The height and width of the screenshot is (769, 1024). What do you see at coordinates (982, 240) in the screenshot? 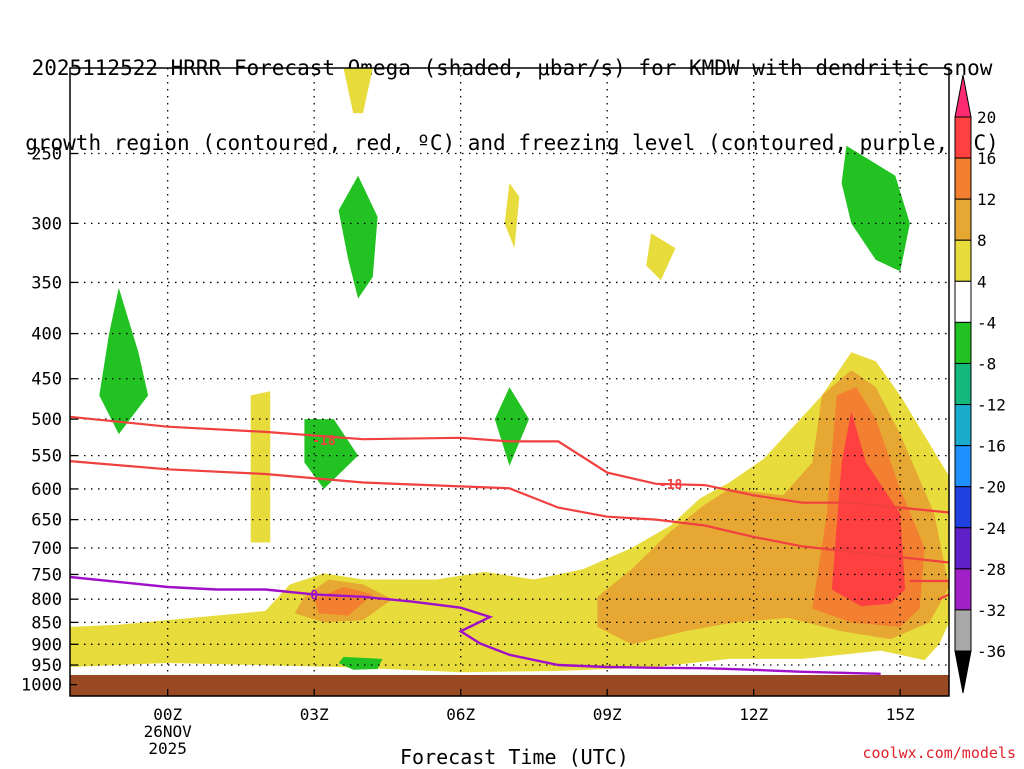
I see `colorbar-label-3: 8` at bounding box center [982, 240].